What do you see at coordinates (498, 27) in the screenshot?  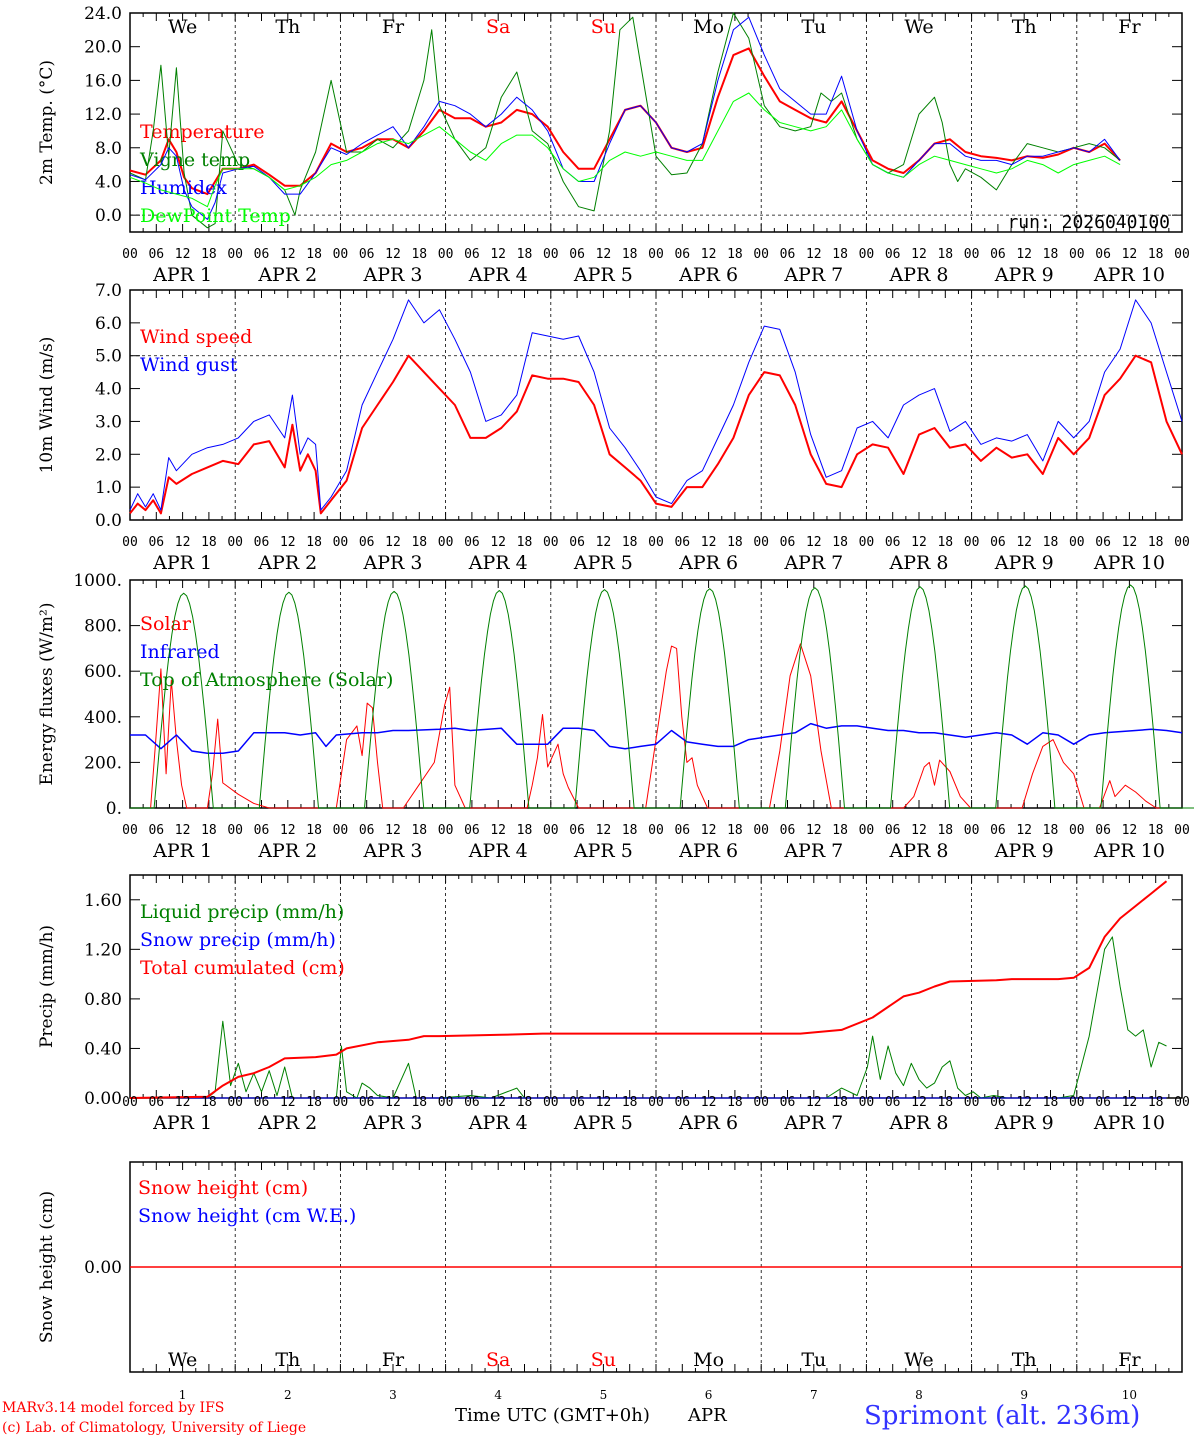 I see `weekday-label: Sa` at bounding box center [498, 27].